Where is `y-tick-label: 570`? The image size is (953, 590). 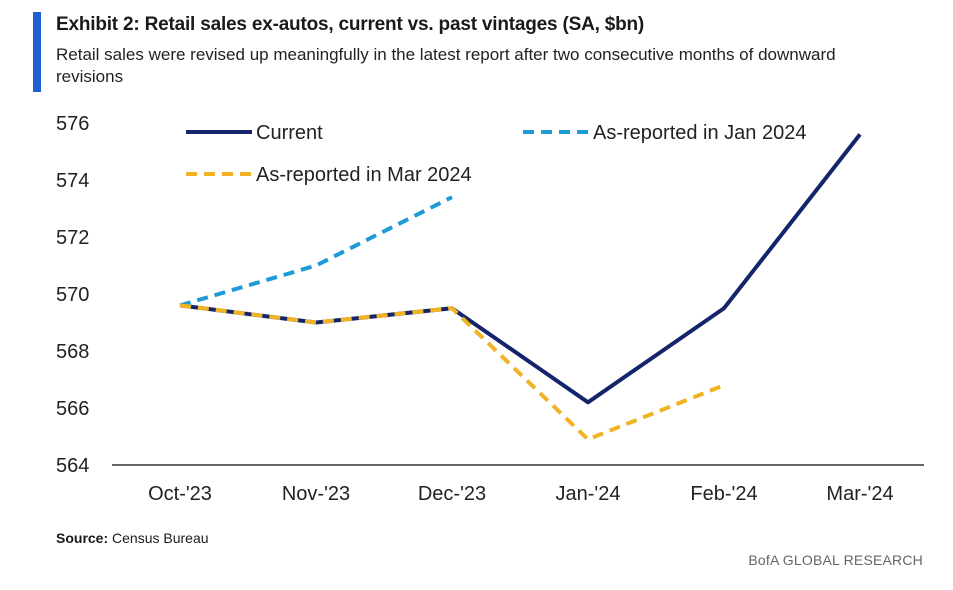 y-tick-label: 570 is located at coordinates (72, 295).